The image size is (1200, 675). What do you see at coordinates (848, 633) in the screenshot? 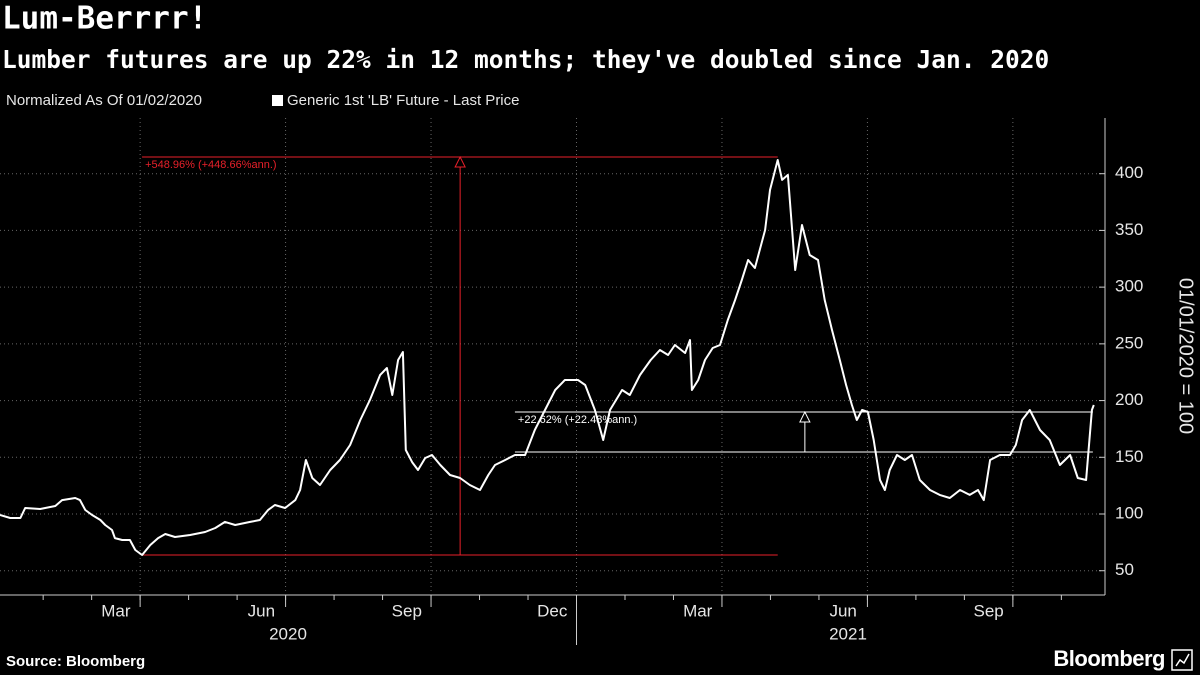
I see `year-label: 2021` at bounding box center [848, 633].